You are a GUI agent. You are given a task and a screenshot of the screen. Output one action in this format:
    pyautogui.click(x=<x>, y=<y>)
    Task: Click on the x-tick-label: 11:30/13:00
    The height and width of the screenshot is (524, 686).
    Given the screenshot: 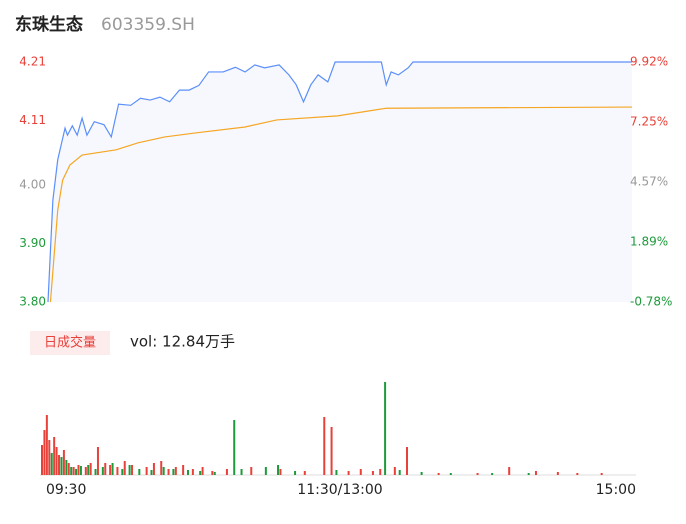 What is the action you would take?
    pyautogui.click(x=339, y=490)
    